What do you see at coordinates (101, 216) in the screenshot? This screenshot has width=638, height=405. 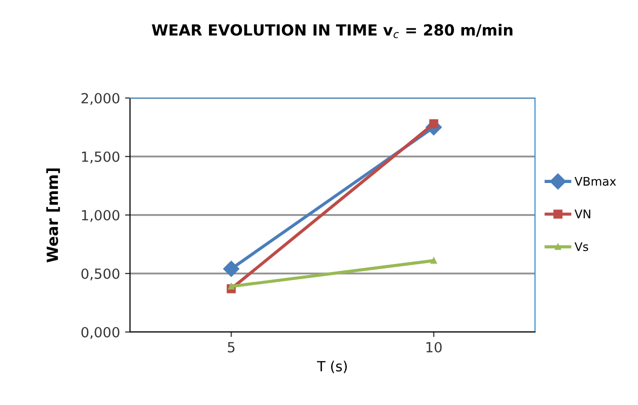 I see `y-tick-label: 1,000` at bounding box center [101, 216].